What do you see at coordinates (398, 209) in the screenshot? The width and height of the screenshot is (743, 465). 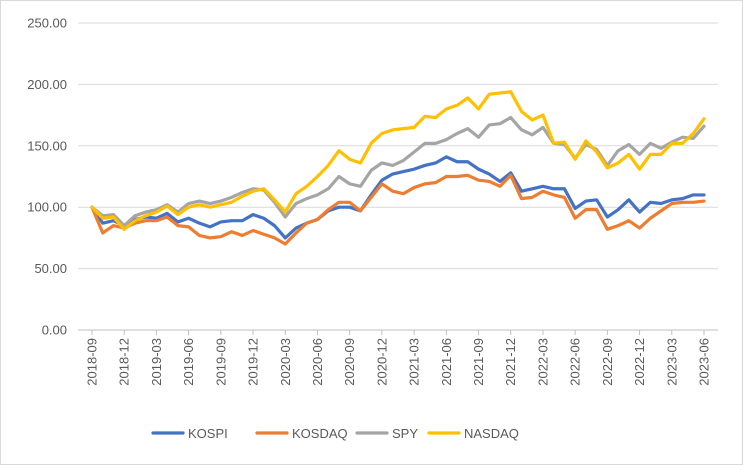 I see `series-line-kosdaq` at bounding box center [398, 209].